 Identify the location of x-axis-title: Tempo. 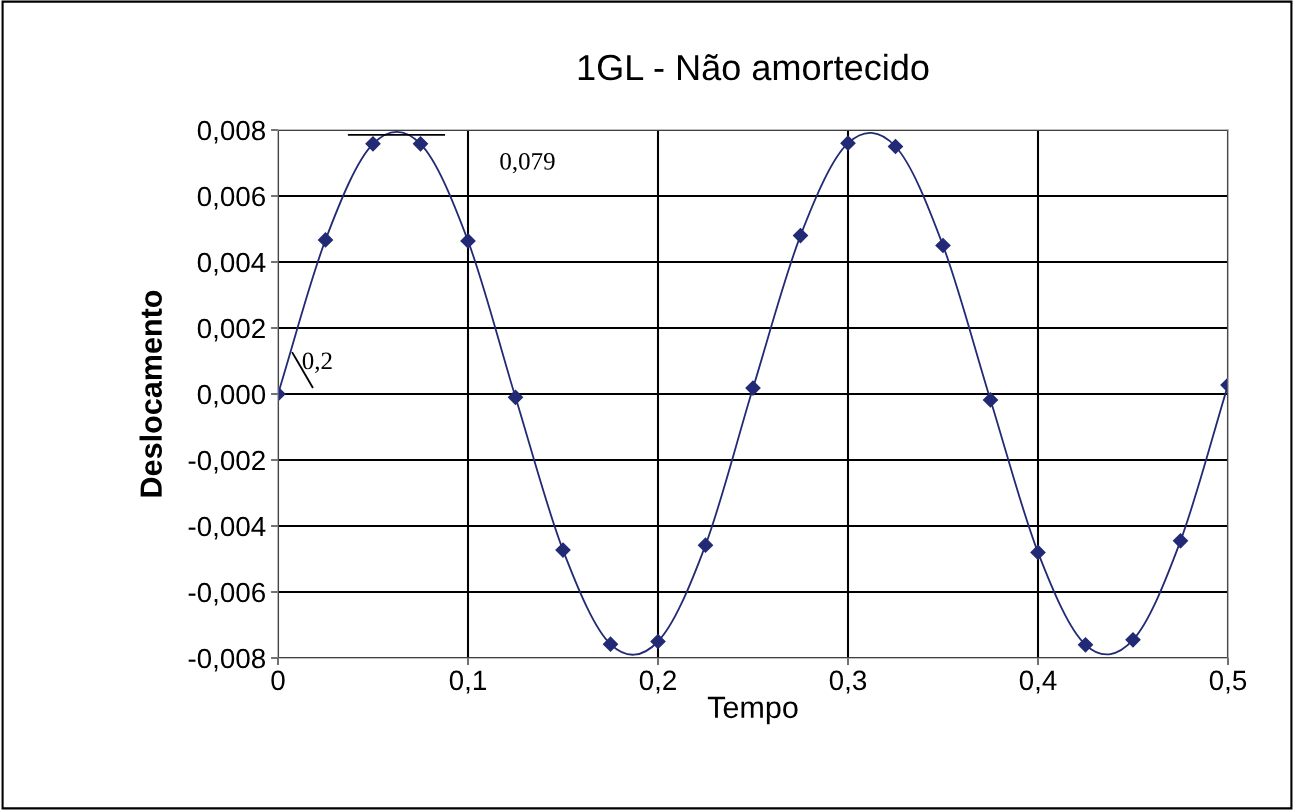
(752, 710).